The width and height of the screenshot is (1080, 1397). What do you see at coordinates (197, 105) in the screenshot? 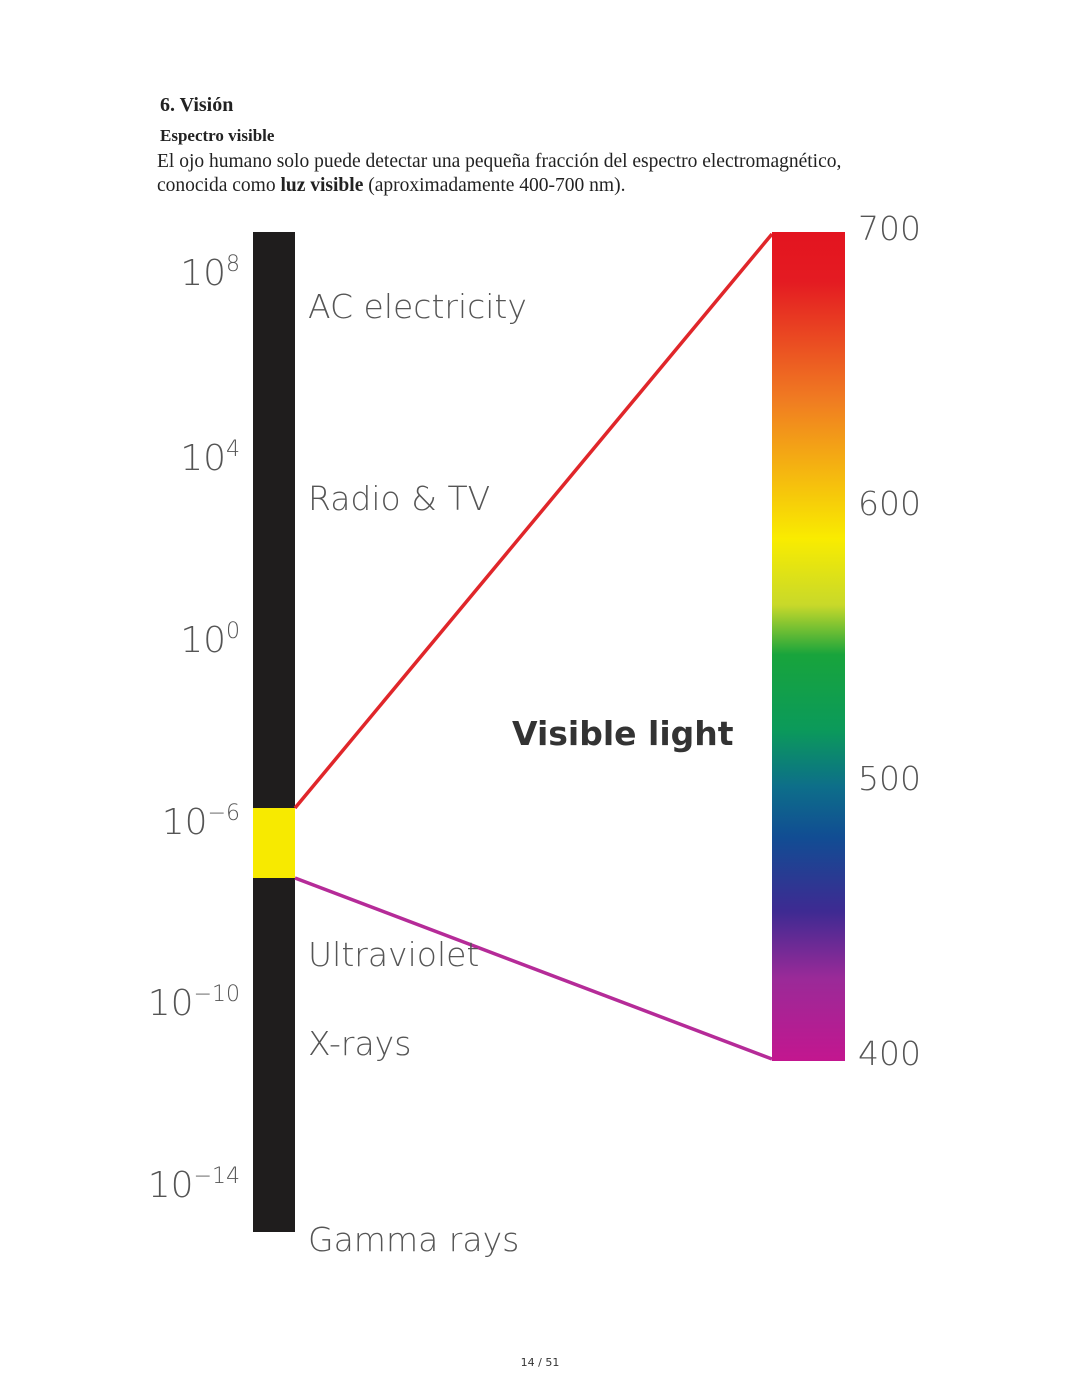
I see `section-title: 6. Visión` at bounding box center [197, 105].